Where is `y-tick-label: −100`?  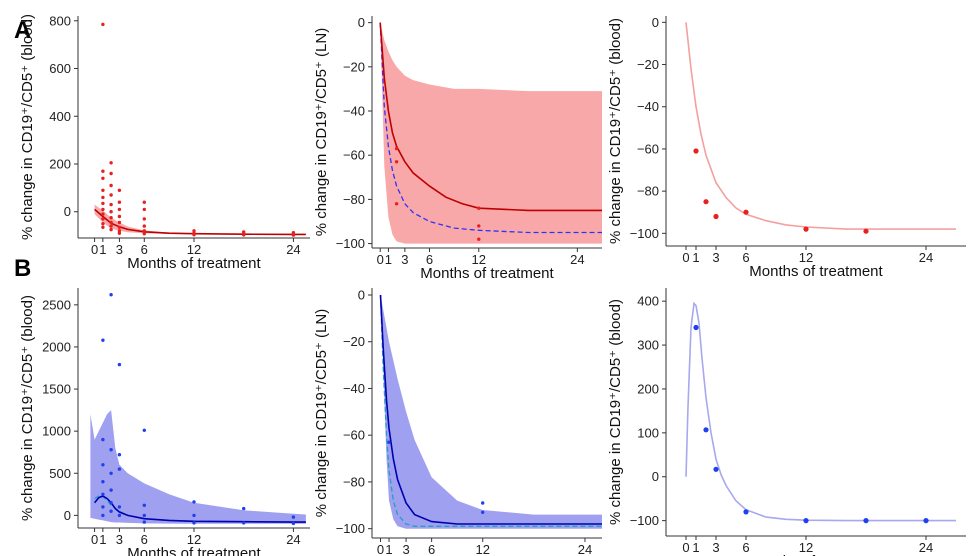 y-tick-label: −100 is located at coordinates (350, 528).